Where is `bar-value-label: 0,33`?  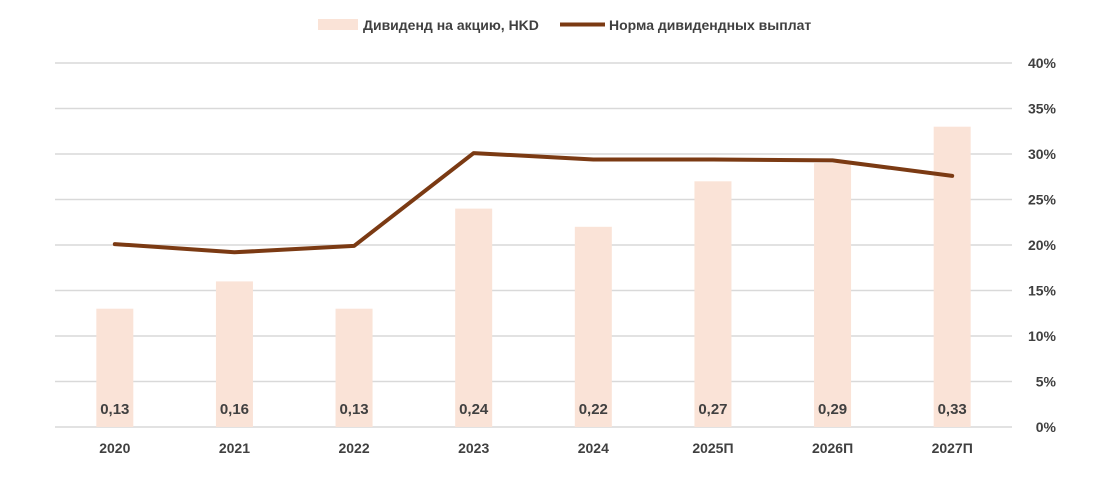 bar-value-label: 0,33 is located at coordinates (952, 409).